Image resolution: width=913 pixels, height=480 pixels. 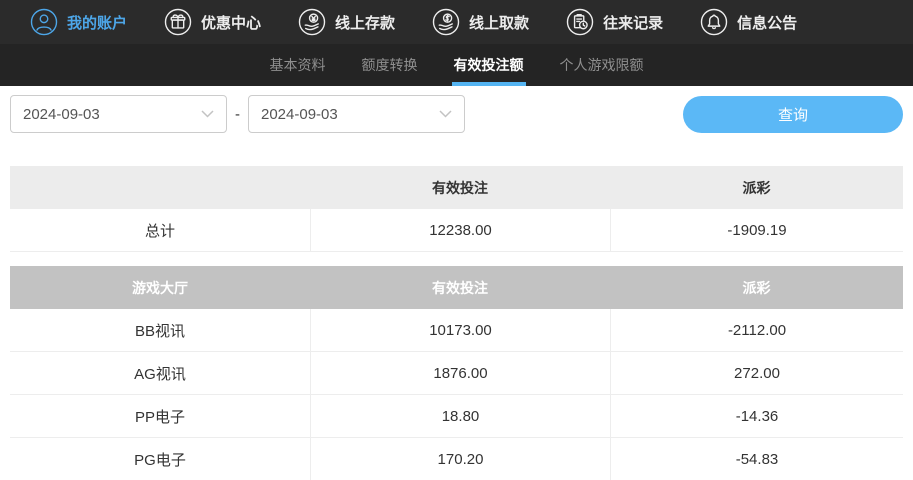 I want to click on date-to-value: 2024-09-03, so click(x=299, y=114).